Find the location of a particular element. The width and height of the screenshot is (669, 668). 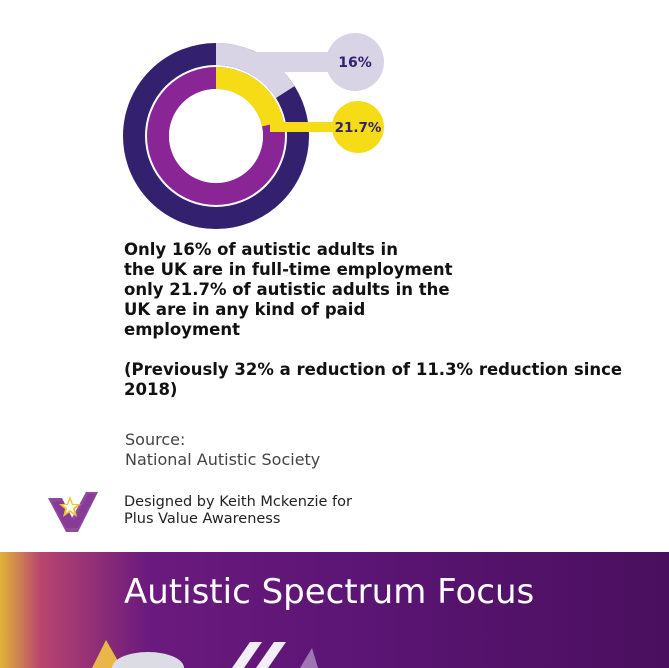

headline-line-2: the UK are in full-time employment is located at coordinates (288, 269).